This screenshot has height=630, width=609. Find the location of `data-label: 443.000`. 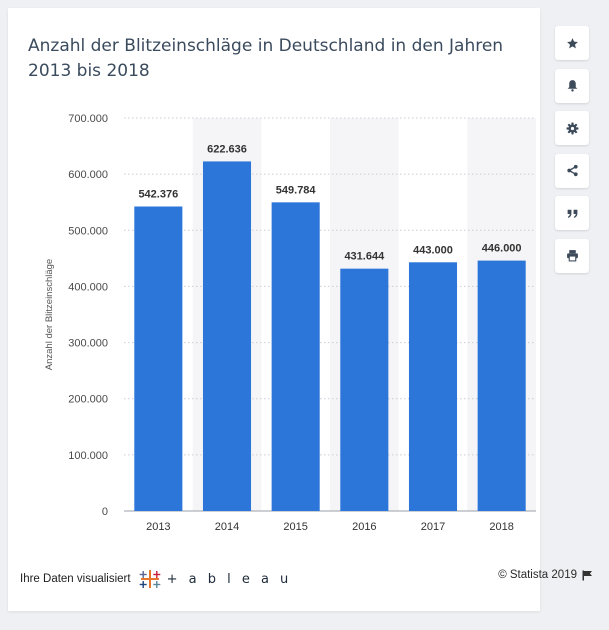

data-label: 443.000 is located at coordinates (433, 250).